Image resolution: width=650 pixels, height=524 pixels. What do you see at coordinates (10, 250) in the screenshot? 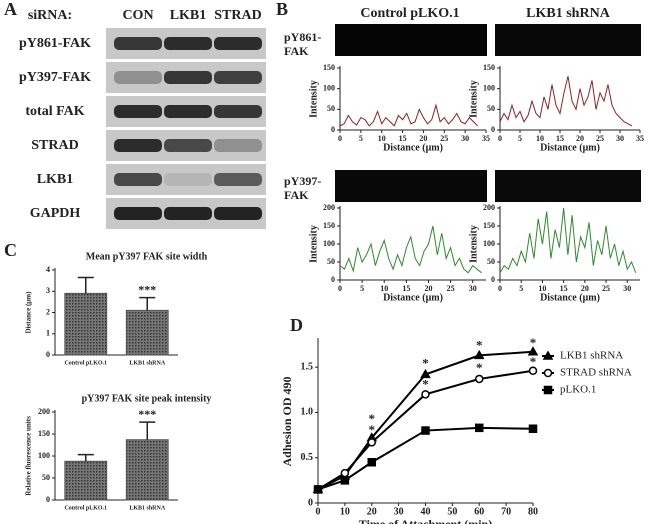
I see `panel-label: C` at bounding box center [10, 250].